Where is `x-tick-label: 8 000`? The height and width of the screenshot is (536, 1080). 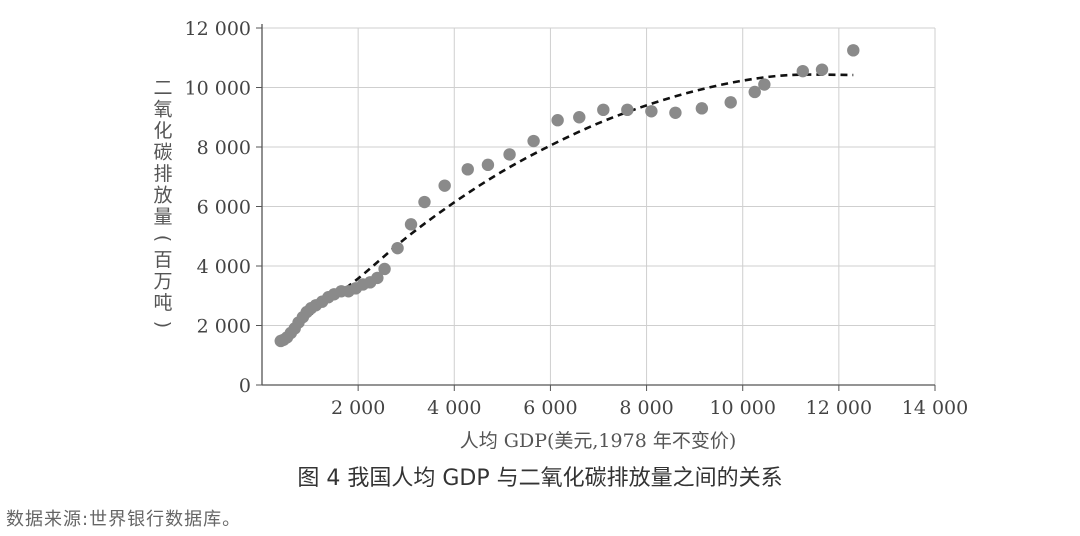
x-tick-label: 8 000 is located at coordinates (646, 408).